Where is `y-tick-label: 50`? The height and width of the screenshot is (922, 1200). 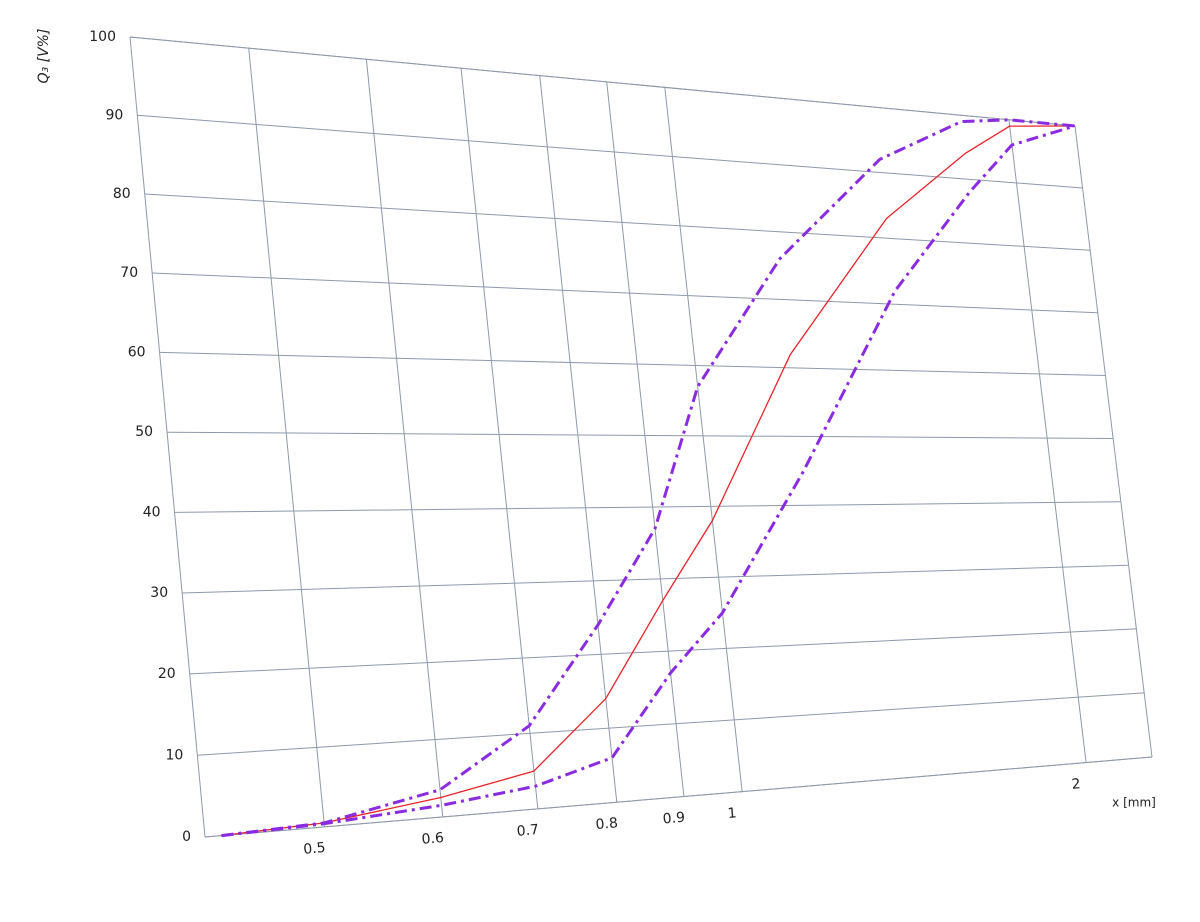 y-tick-label: 50 is located at coordinates (144, 432).